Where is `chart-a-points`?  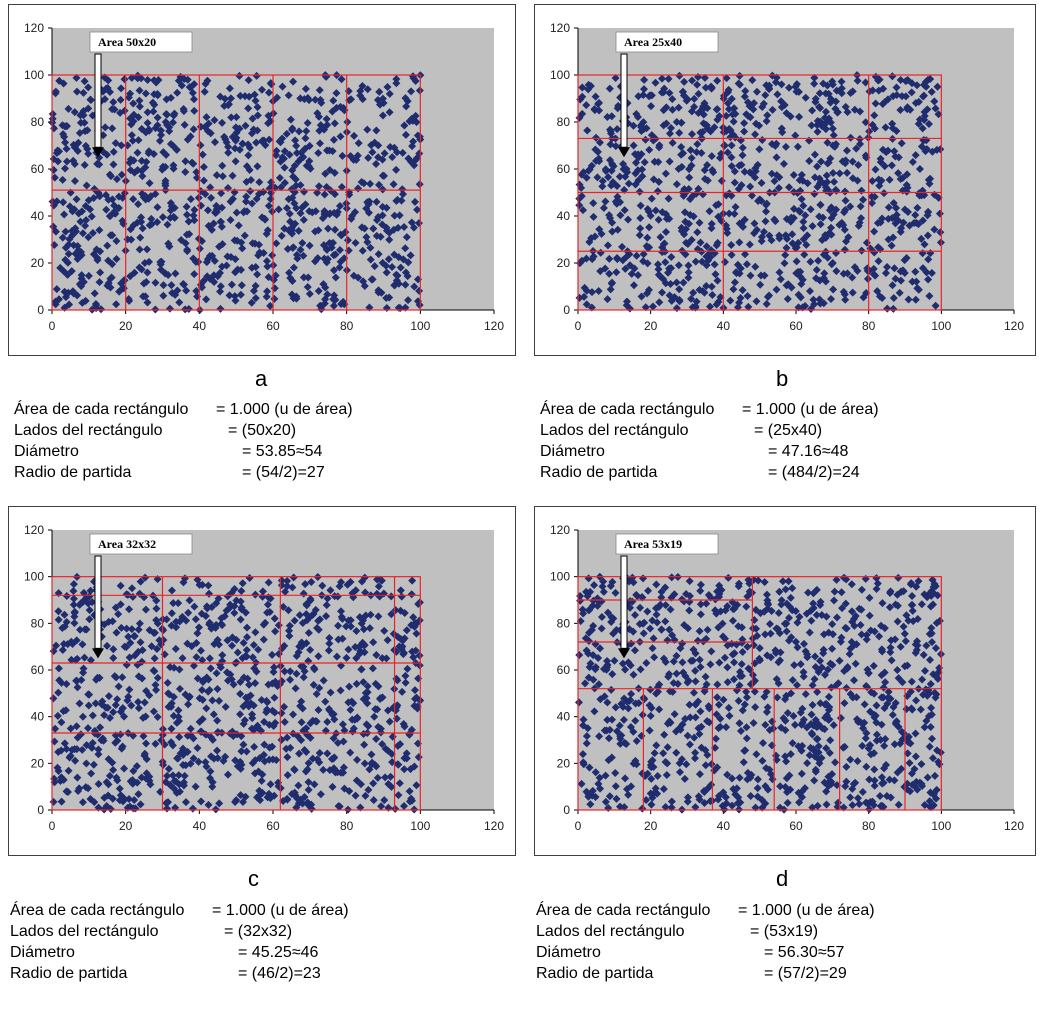
chart-a-points is located at coordinates (236, 192).